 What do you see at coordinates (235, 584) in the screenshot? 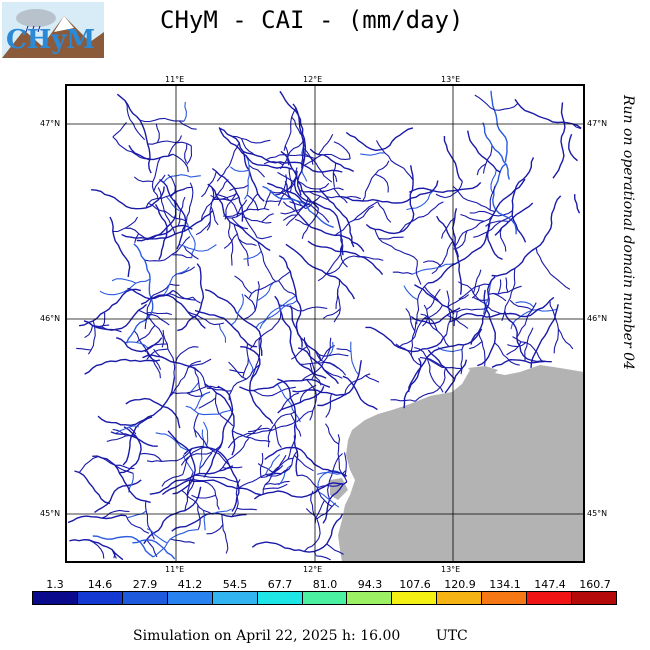
I see `colorbar-tick-label: 54.5` at bounding box center [235, 584].